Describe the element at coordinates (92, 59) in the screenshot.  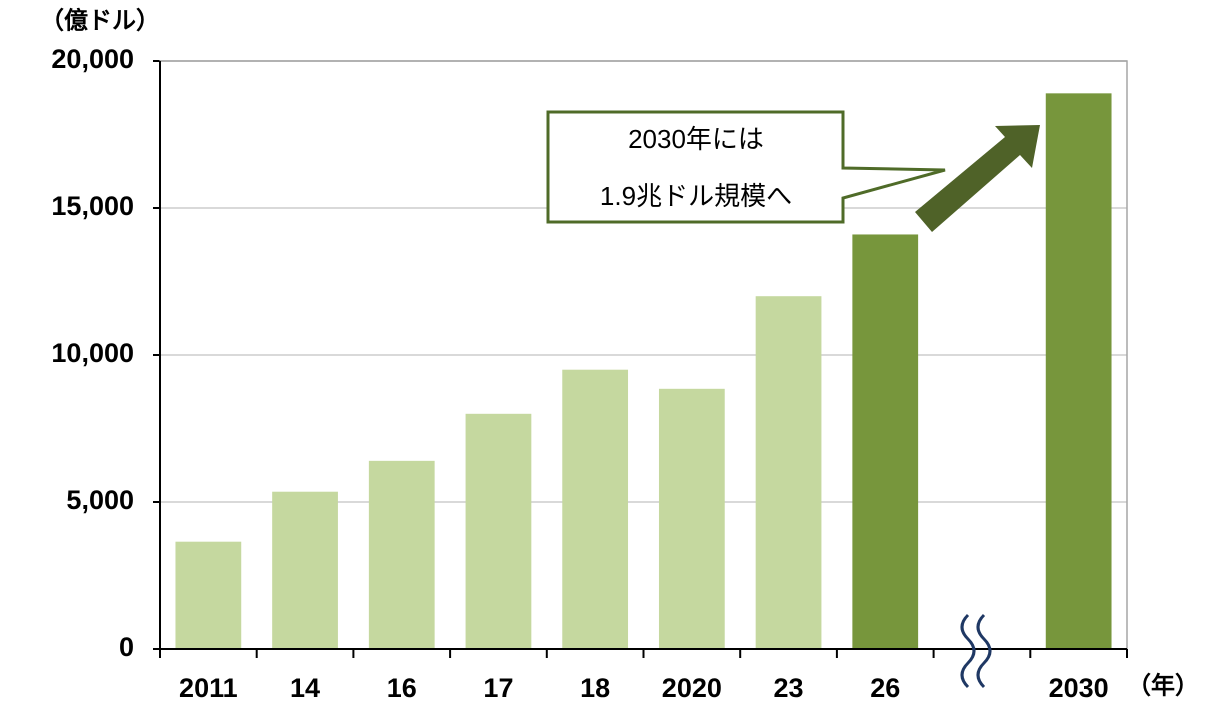
I see `y-tick-label: 20,000` at that location.